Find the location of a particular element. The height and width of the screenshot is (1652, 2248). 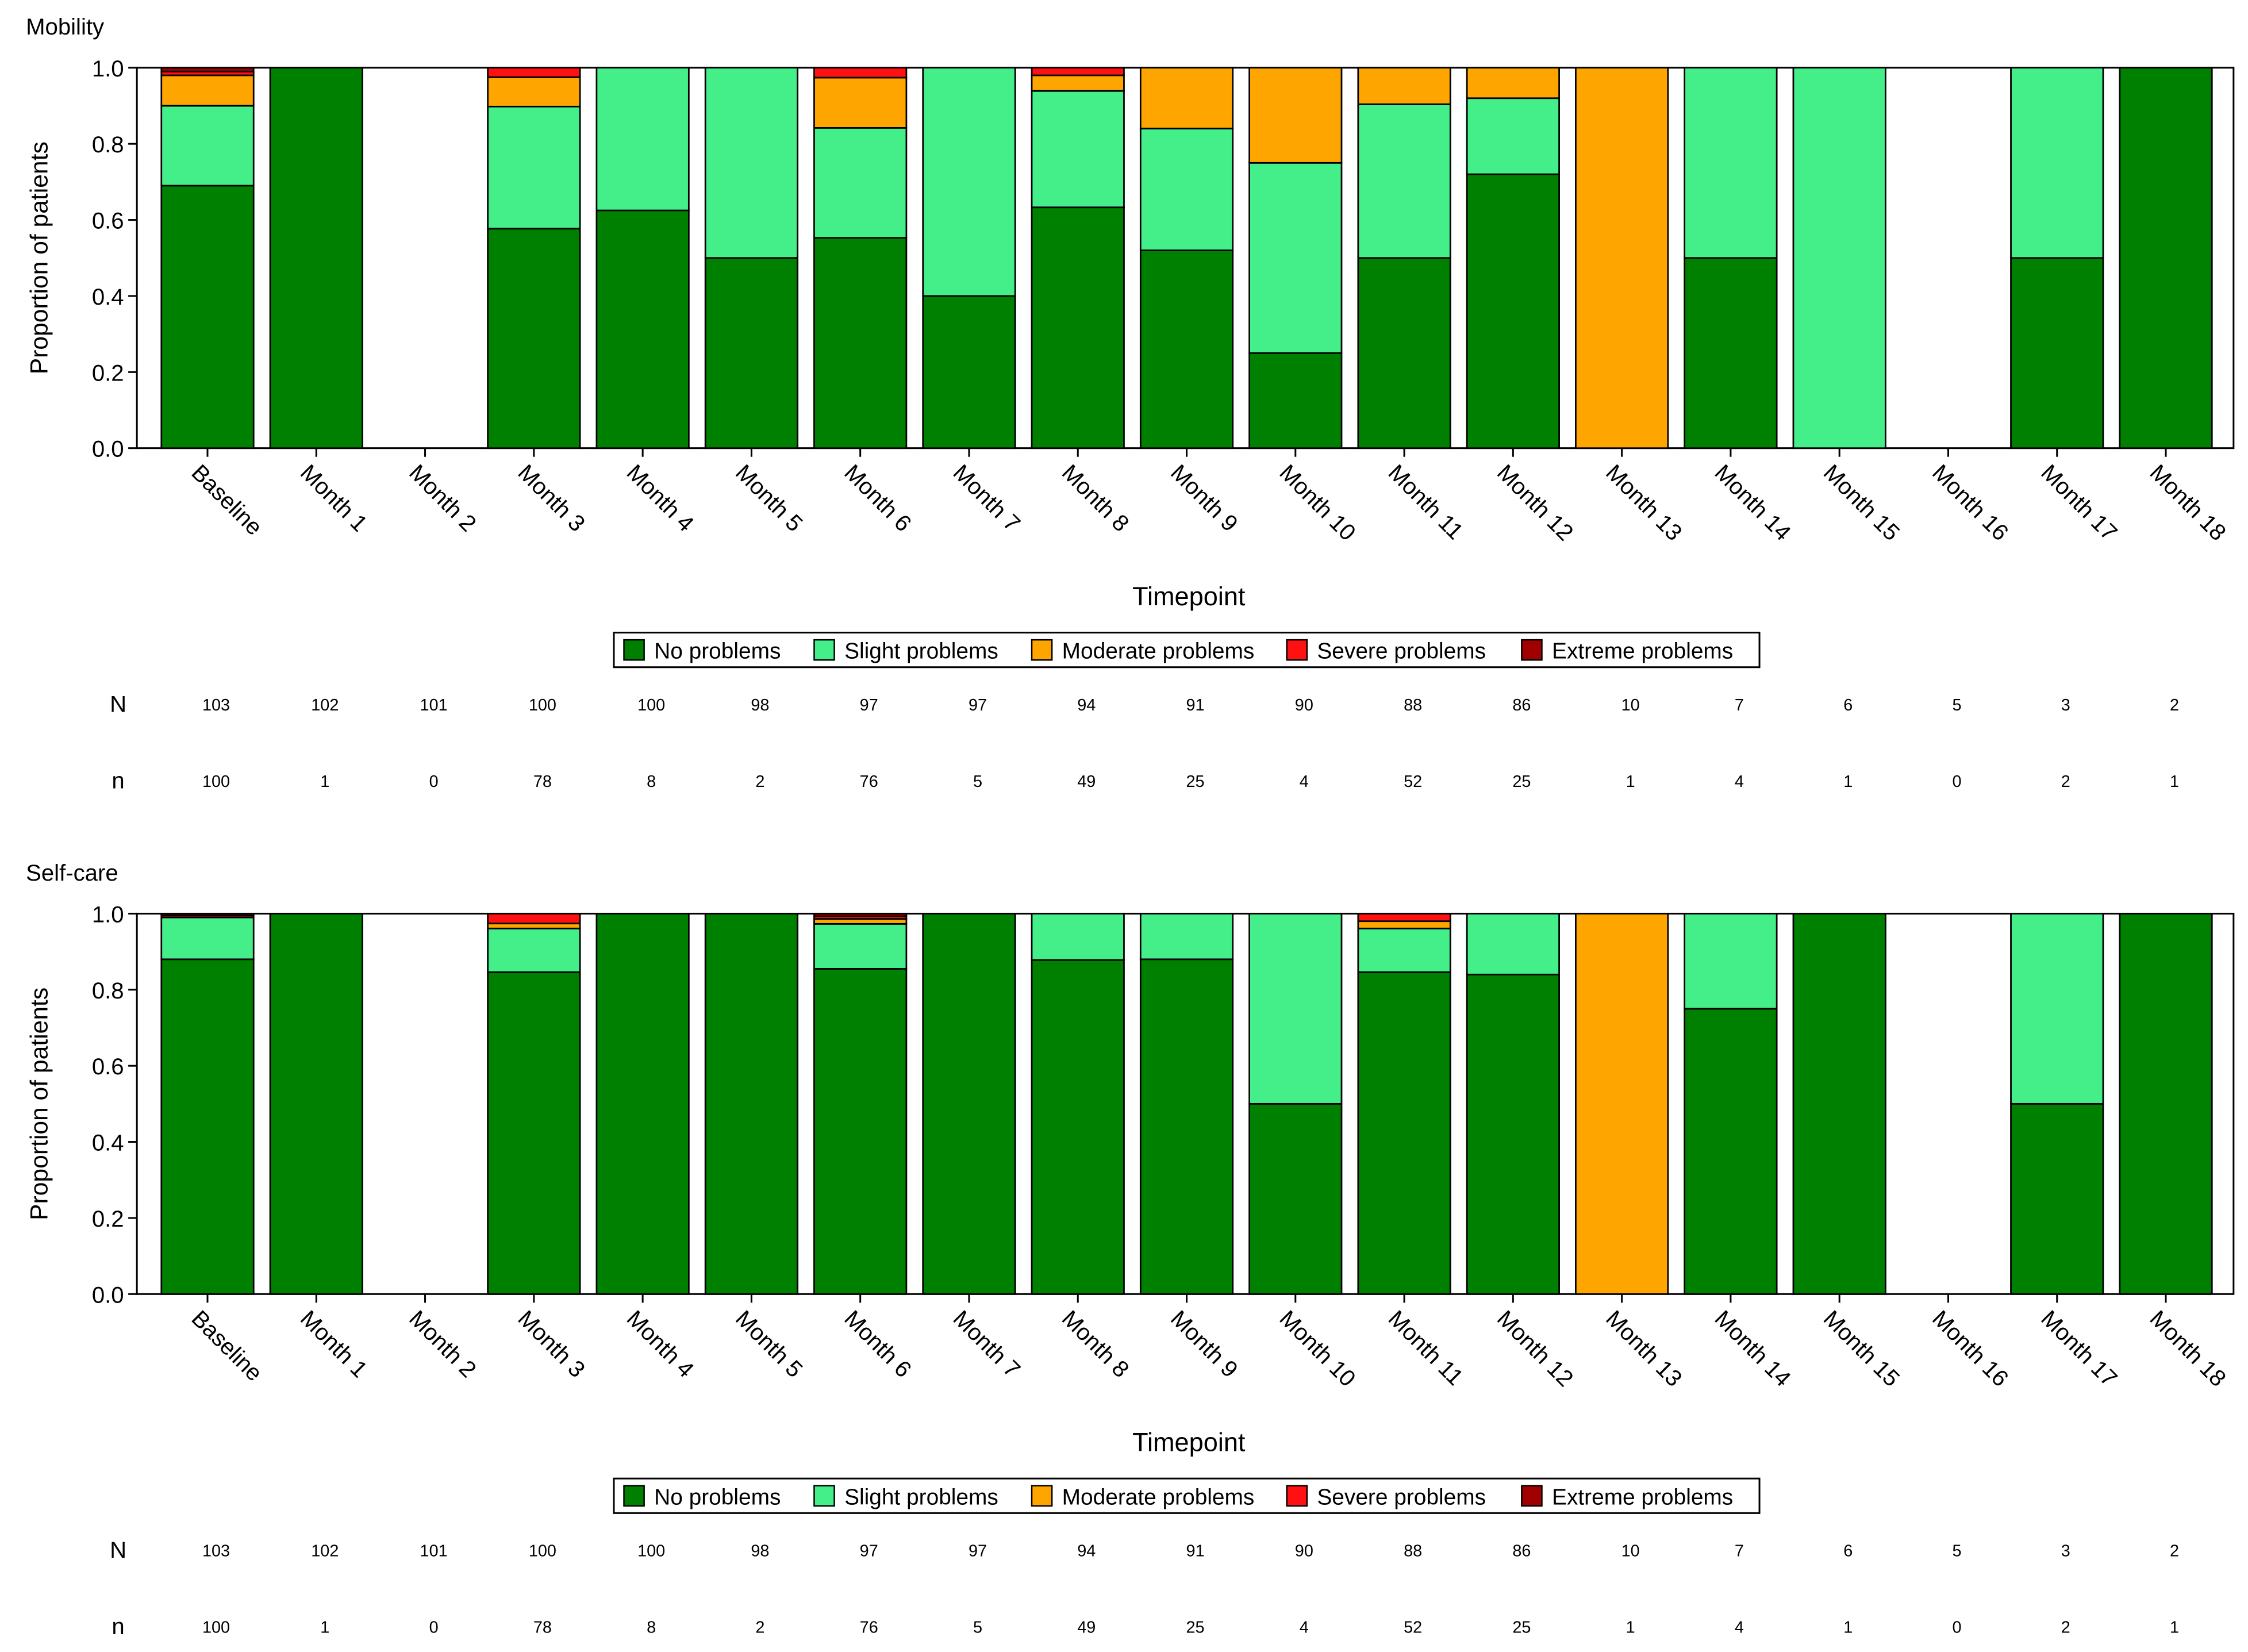

count-n-month-10: 4 is located at coordinates (1304, 1627).